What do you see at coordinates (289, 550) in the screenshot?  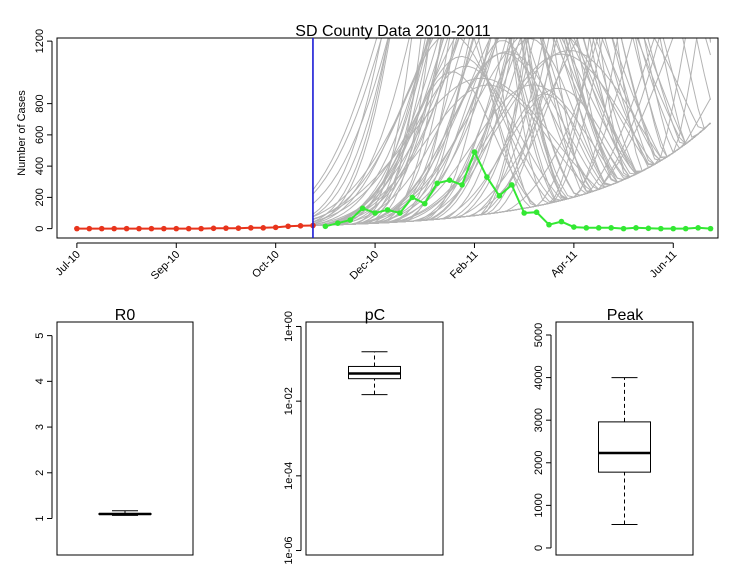 I see `y-tick-label: 1e-06` at bounding box center [289, 550].